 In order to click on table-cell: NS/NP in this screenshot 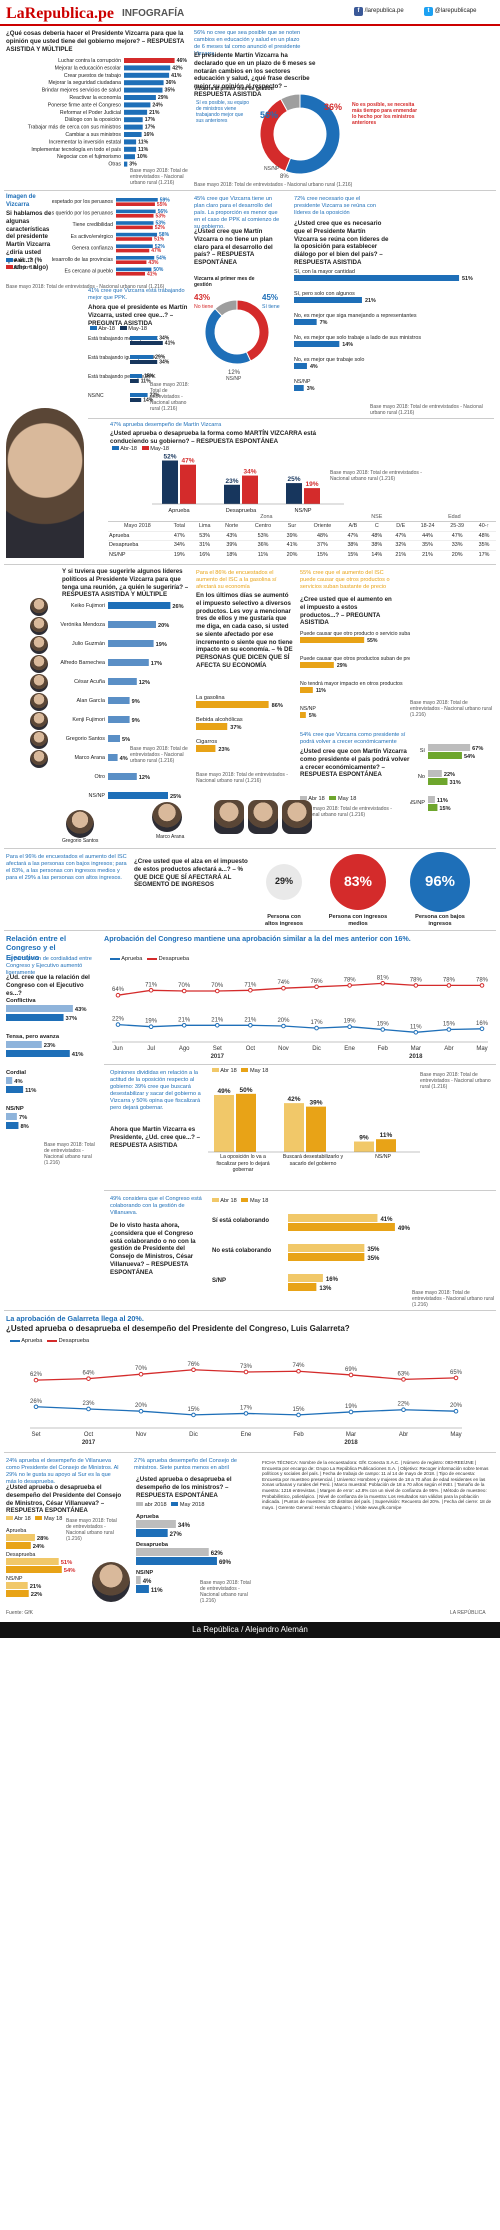, I will do `click(137, 554)`.